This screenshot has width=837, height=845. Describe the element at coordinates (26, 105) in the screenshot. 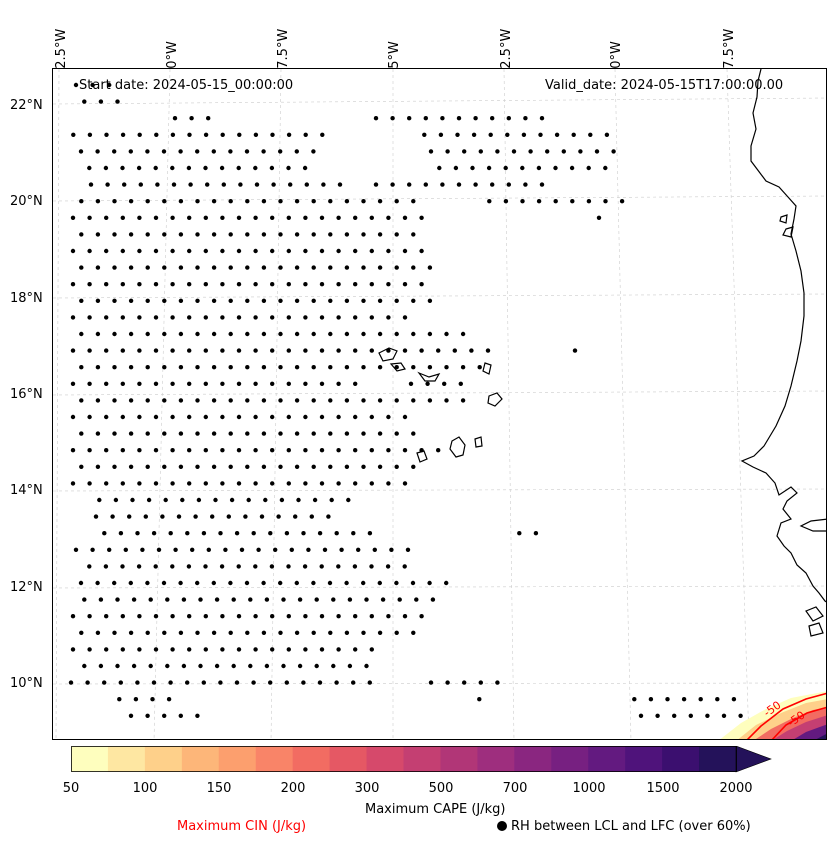

I see `lat-label-22n: 22°N` at that location.